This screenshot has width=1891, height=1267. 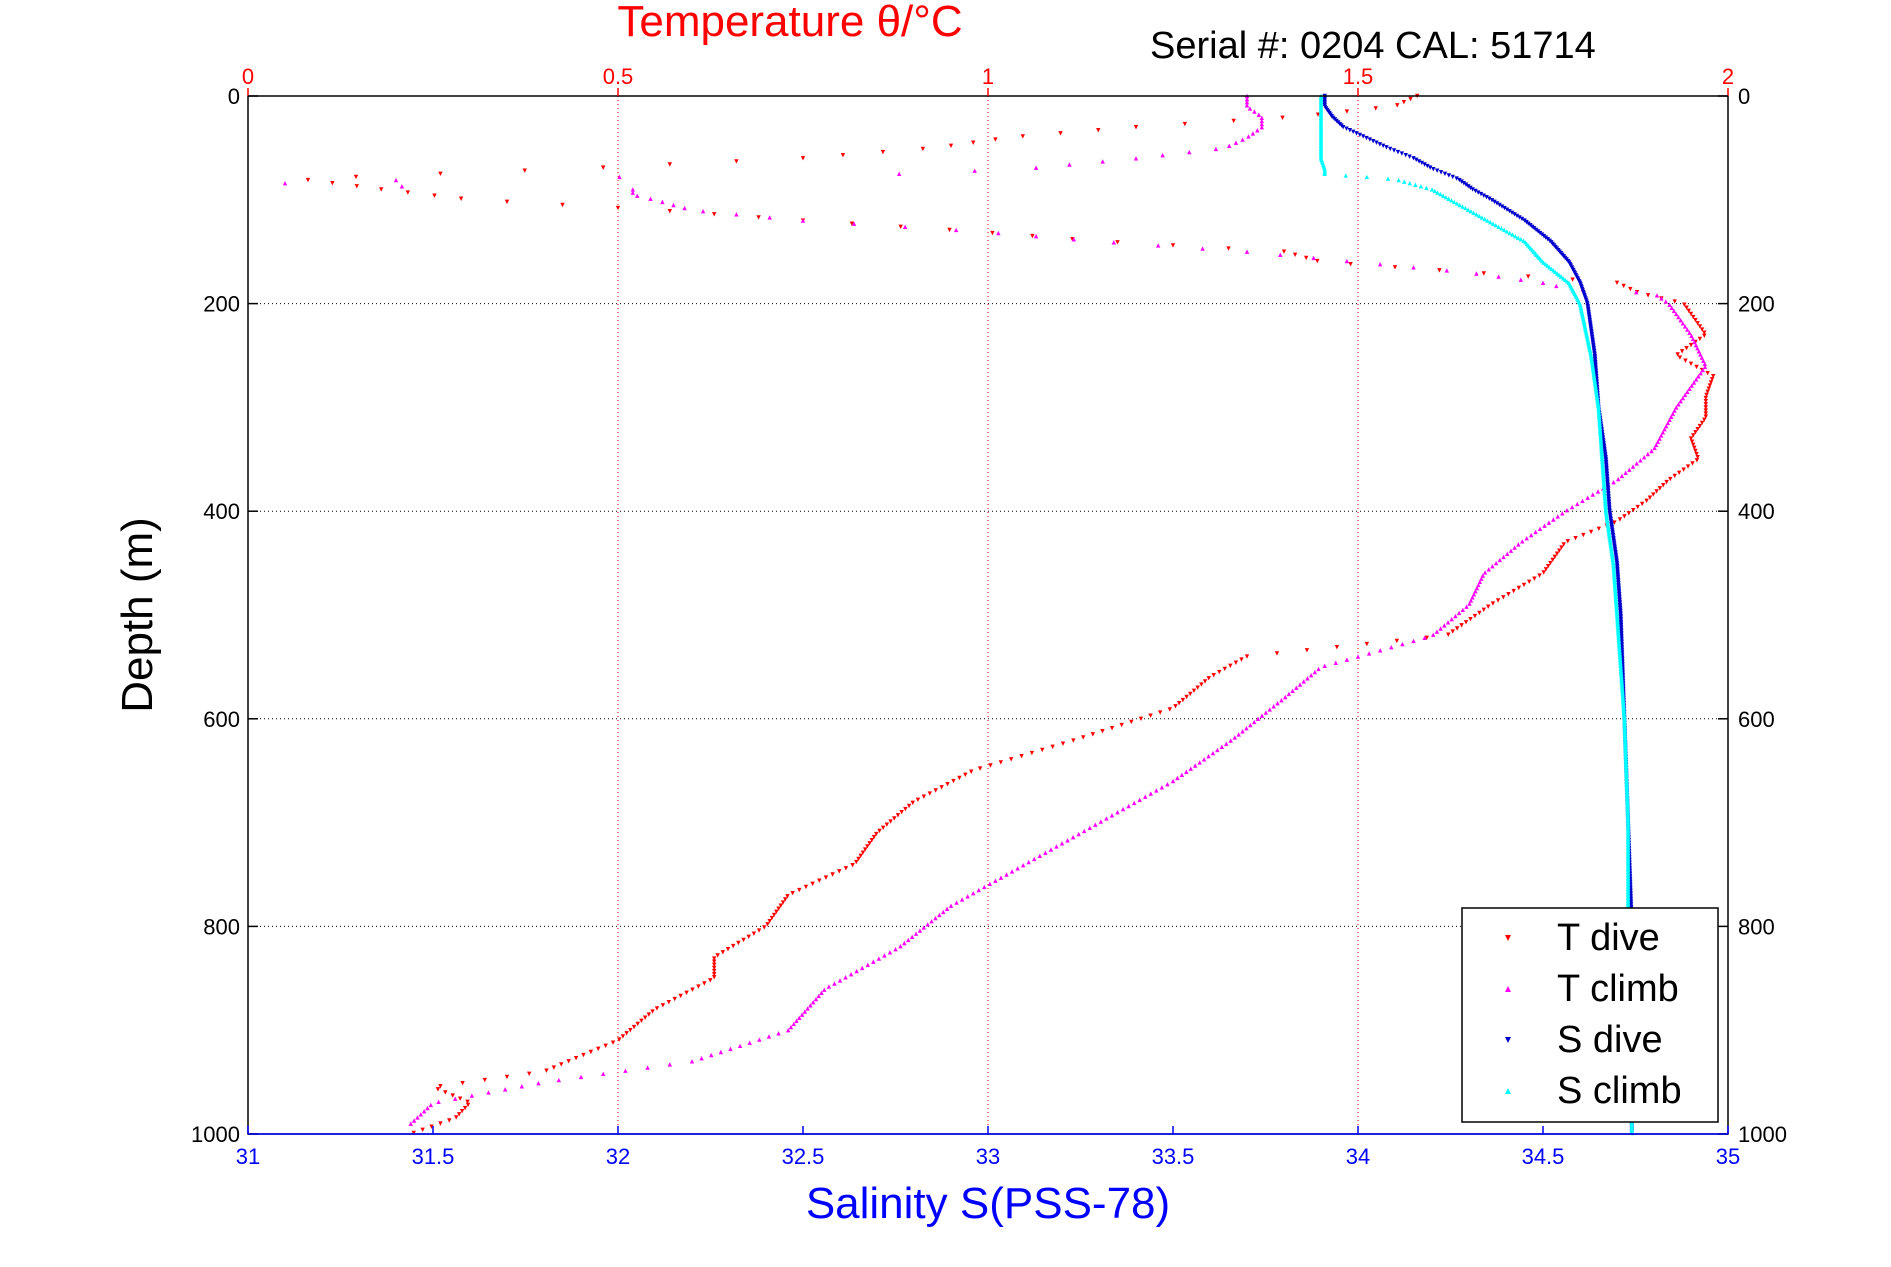 I want to click on serial-annotation: Serial #: 0204 CAL: 51714, so click(x=1373, y=46).